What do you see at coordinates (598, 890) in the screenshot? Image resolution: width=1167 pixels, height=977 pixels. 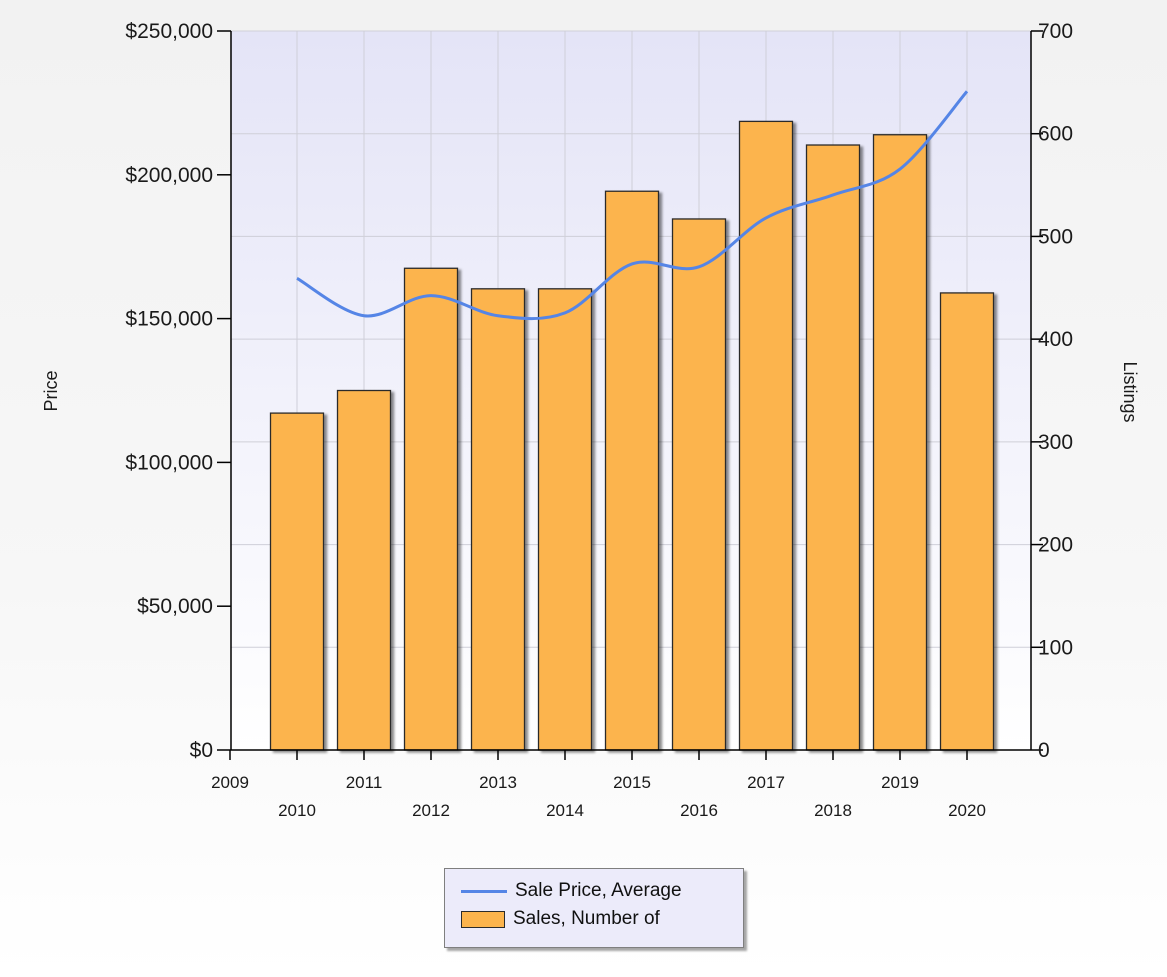 I see `legend-label: Sale Price, Average` at bounding box center [598, 890].